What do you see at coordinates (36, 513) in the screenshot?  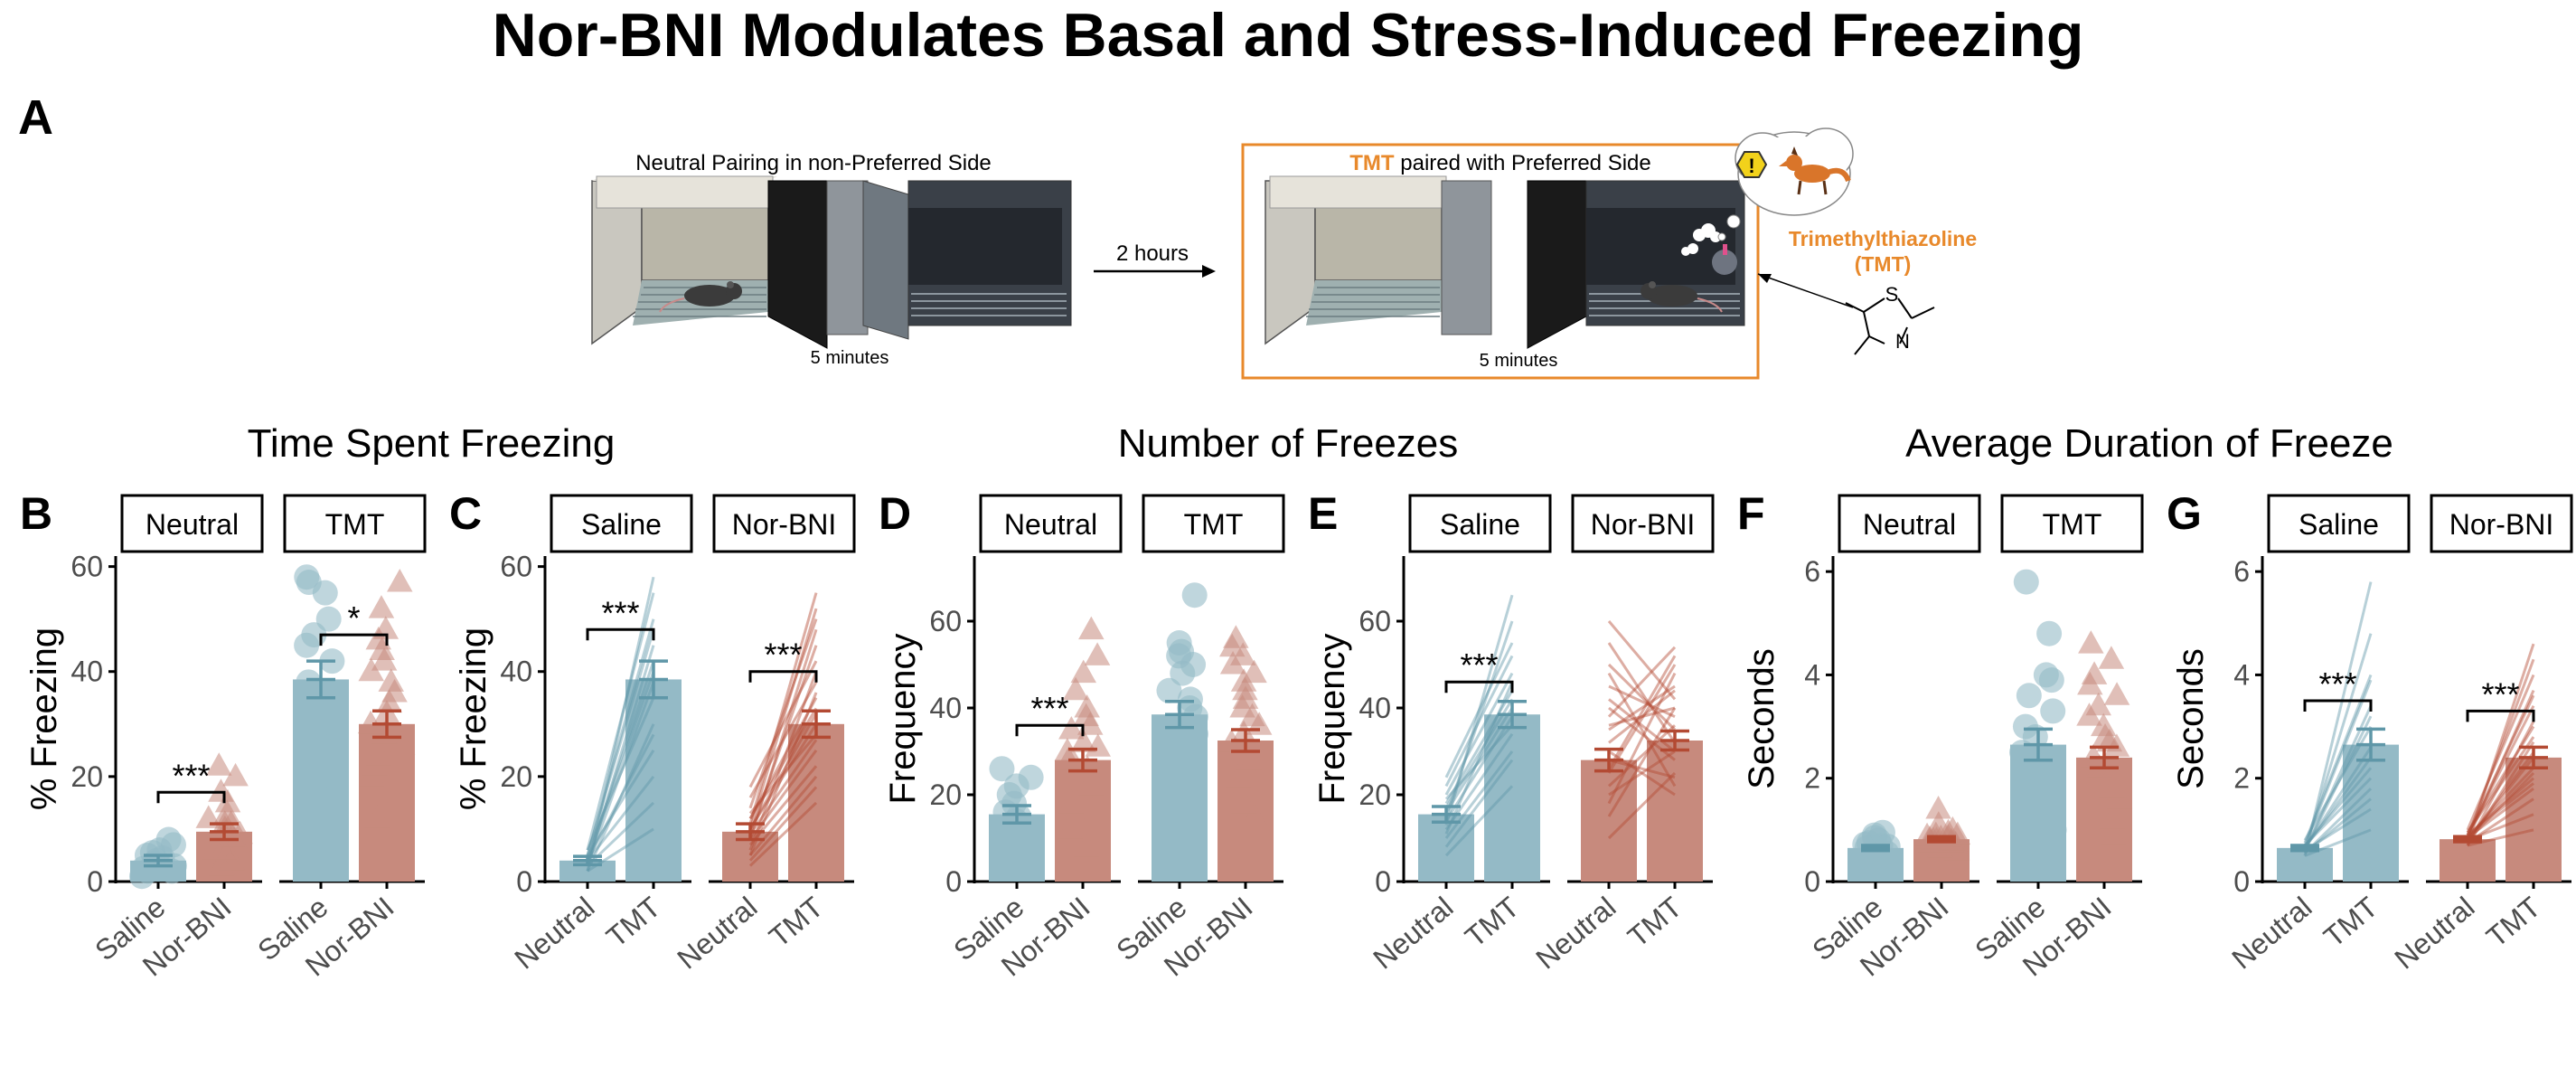 I see `panel-letter-b: B` at bounding box center [36, 513].